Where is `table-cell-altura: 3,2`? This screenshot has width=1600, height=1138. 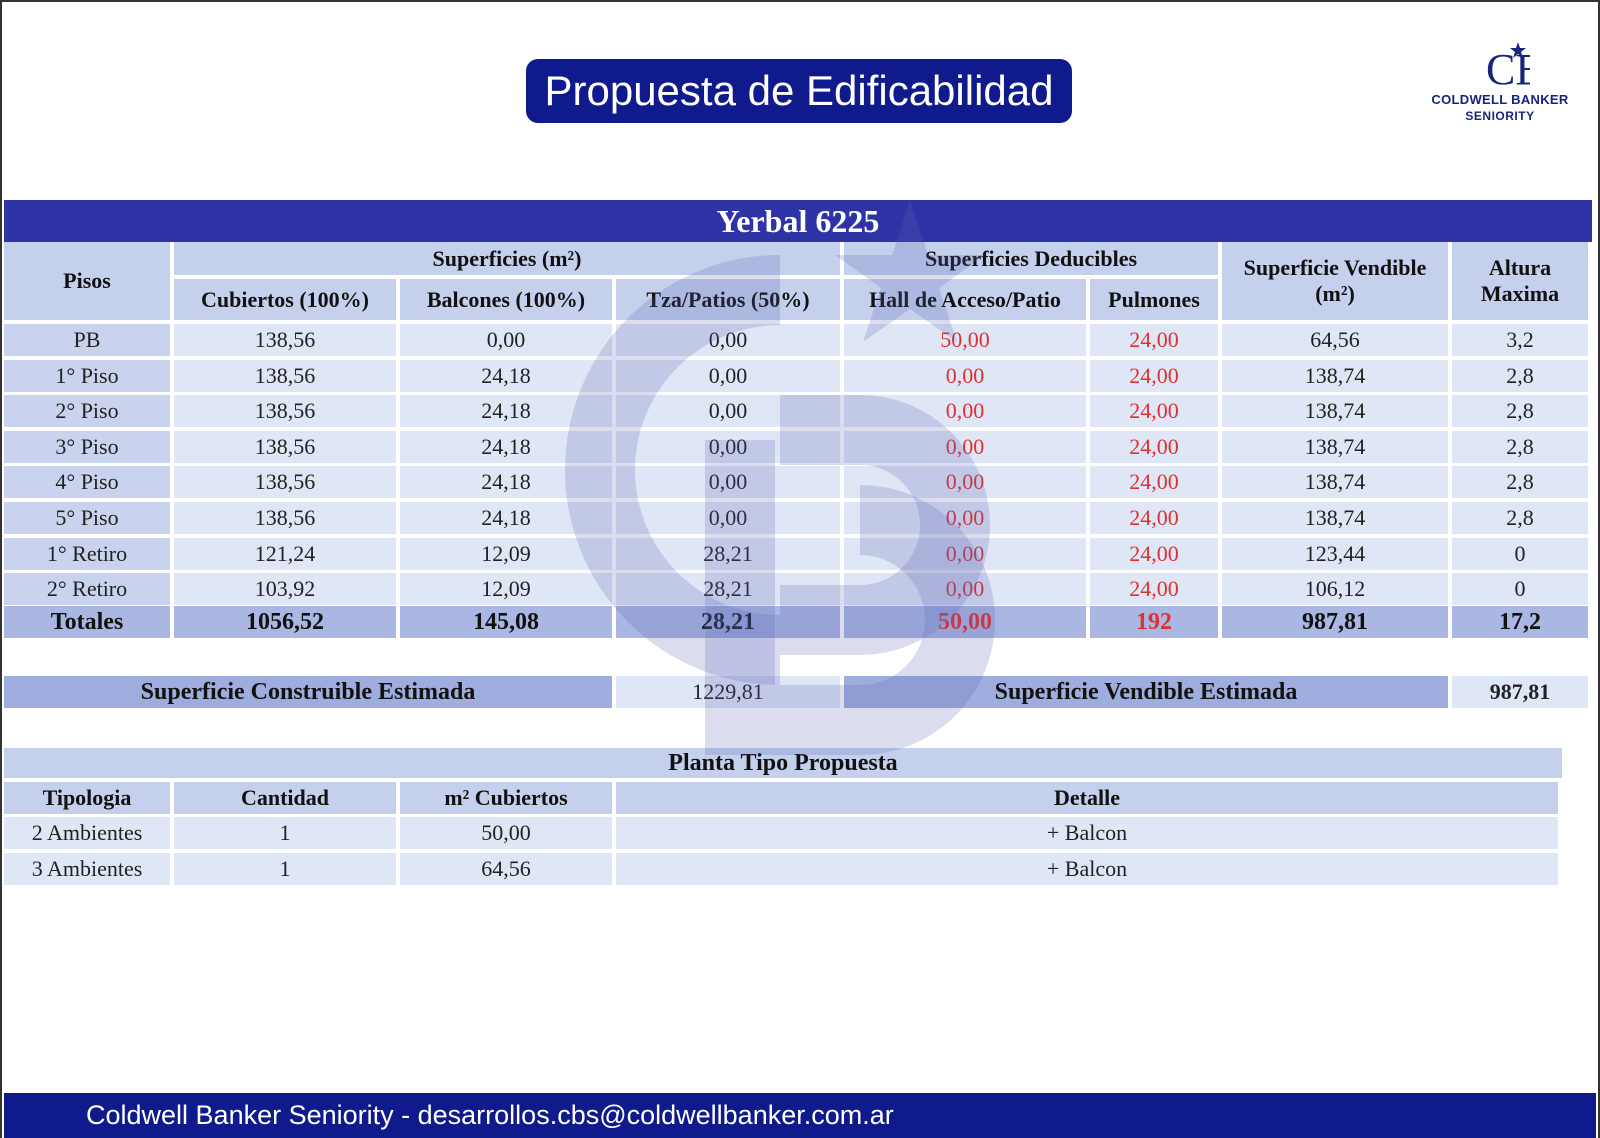
table-cell-altura: 3,2 is located at coordinates (1520, 340).